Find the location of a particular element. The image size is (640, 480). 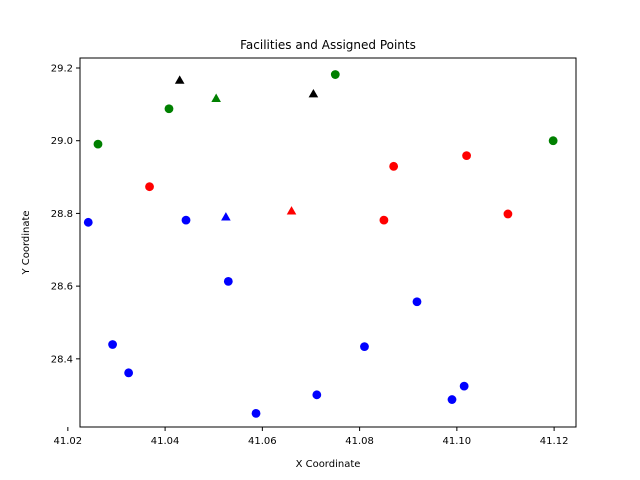

chart-title: Facilities and Assigned Points is located at coordinates (328, 45).